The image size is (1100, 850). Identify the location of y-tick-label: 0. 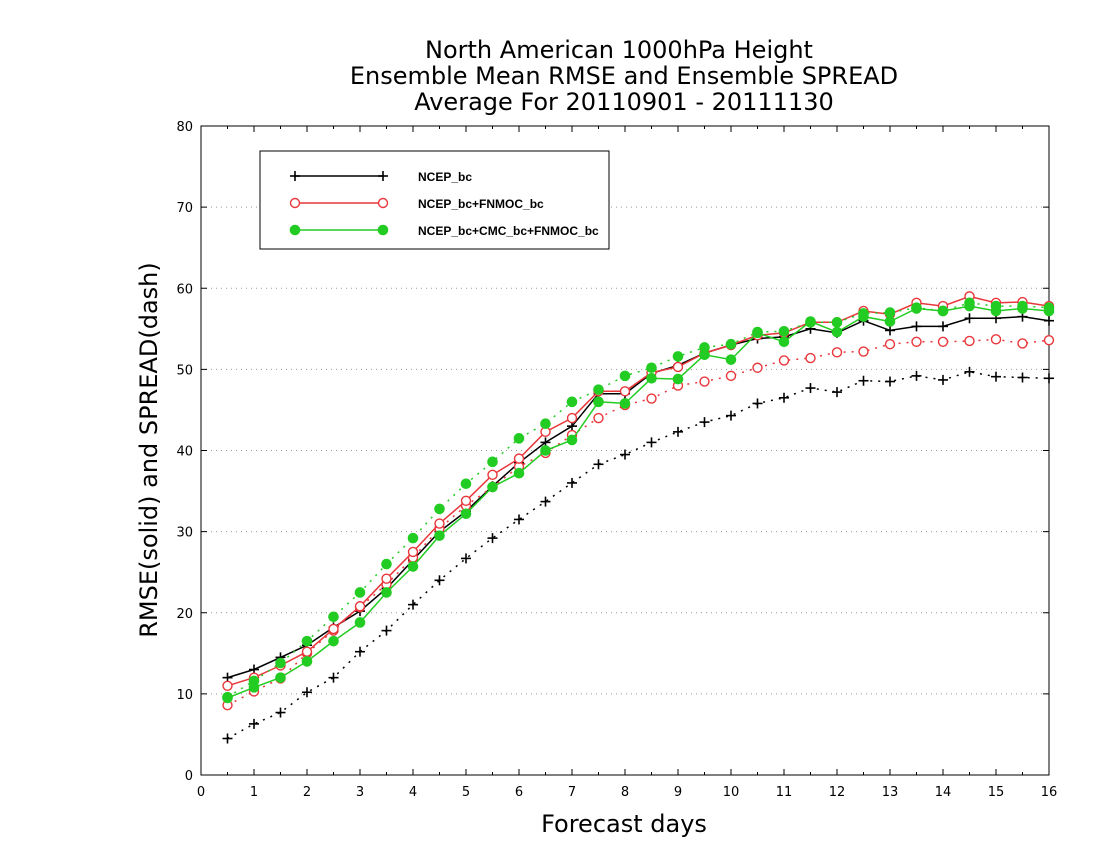
(189, 776).